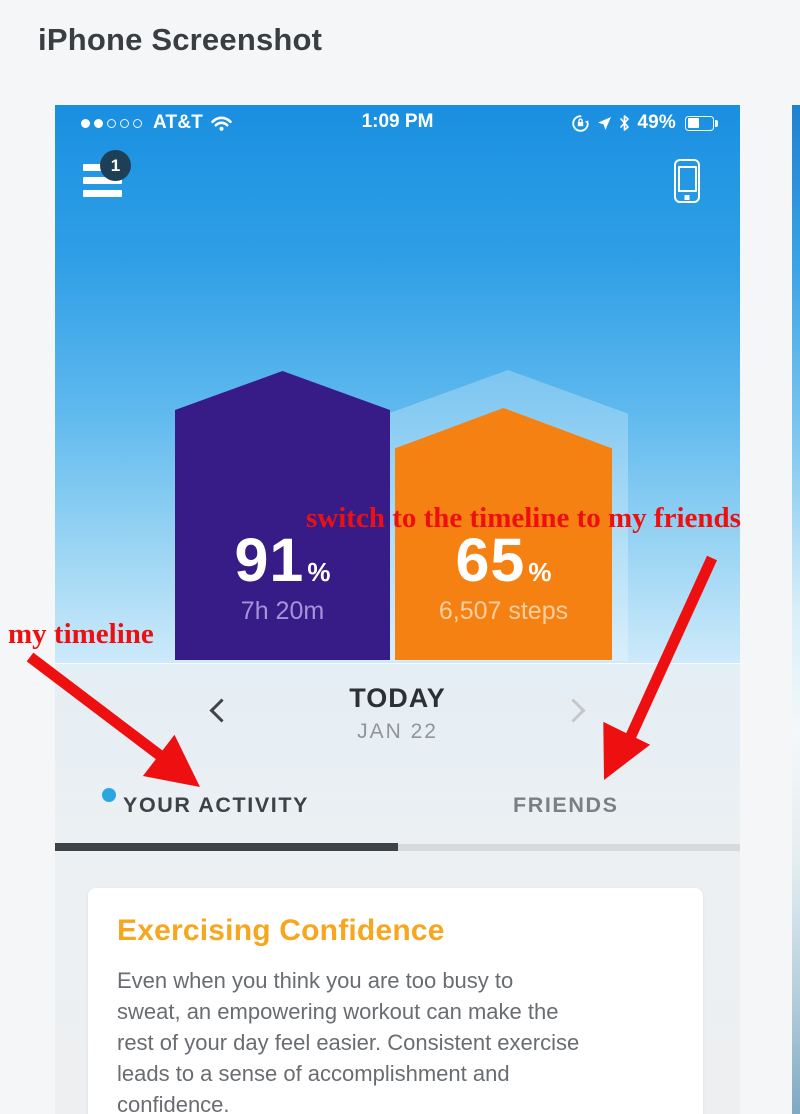  I want to click on status-bar-left: AT&T, so click(157, 123).